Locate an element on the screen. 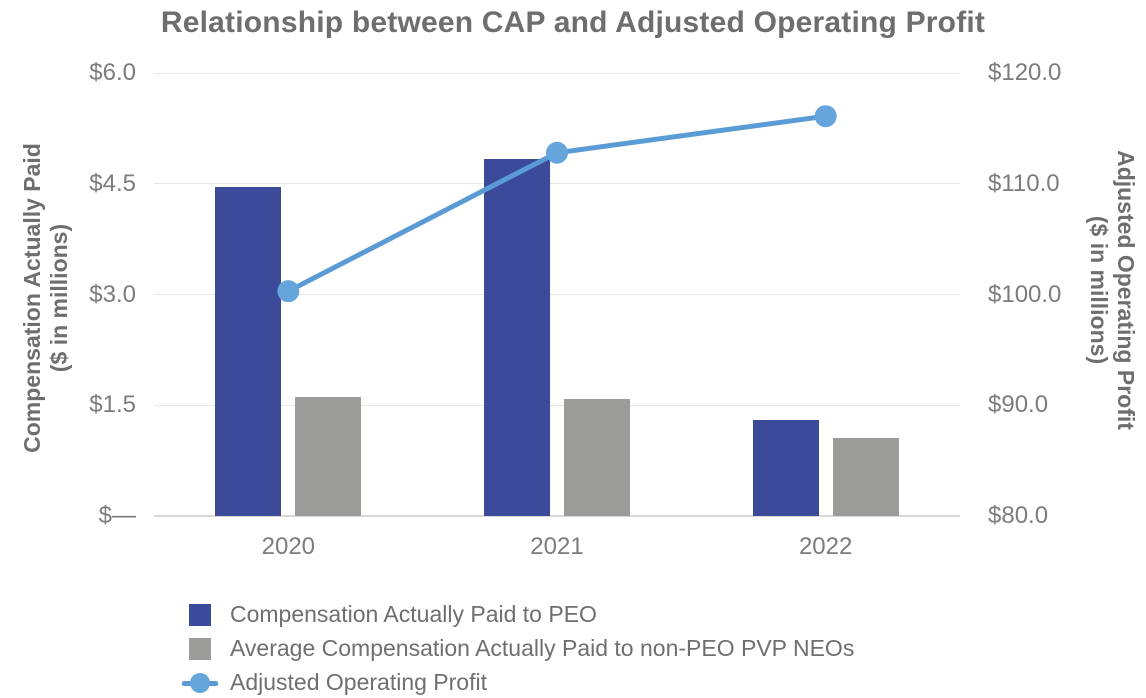 The width and height of the screenshot is (1146, 698). legend-label-peo: Compensation Actually Paid to PEO is located at coordinates (413, 614).